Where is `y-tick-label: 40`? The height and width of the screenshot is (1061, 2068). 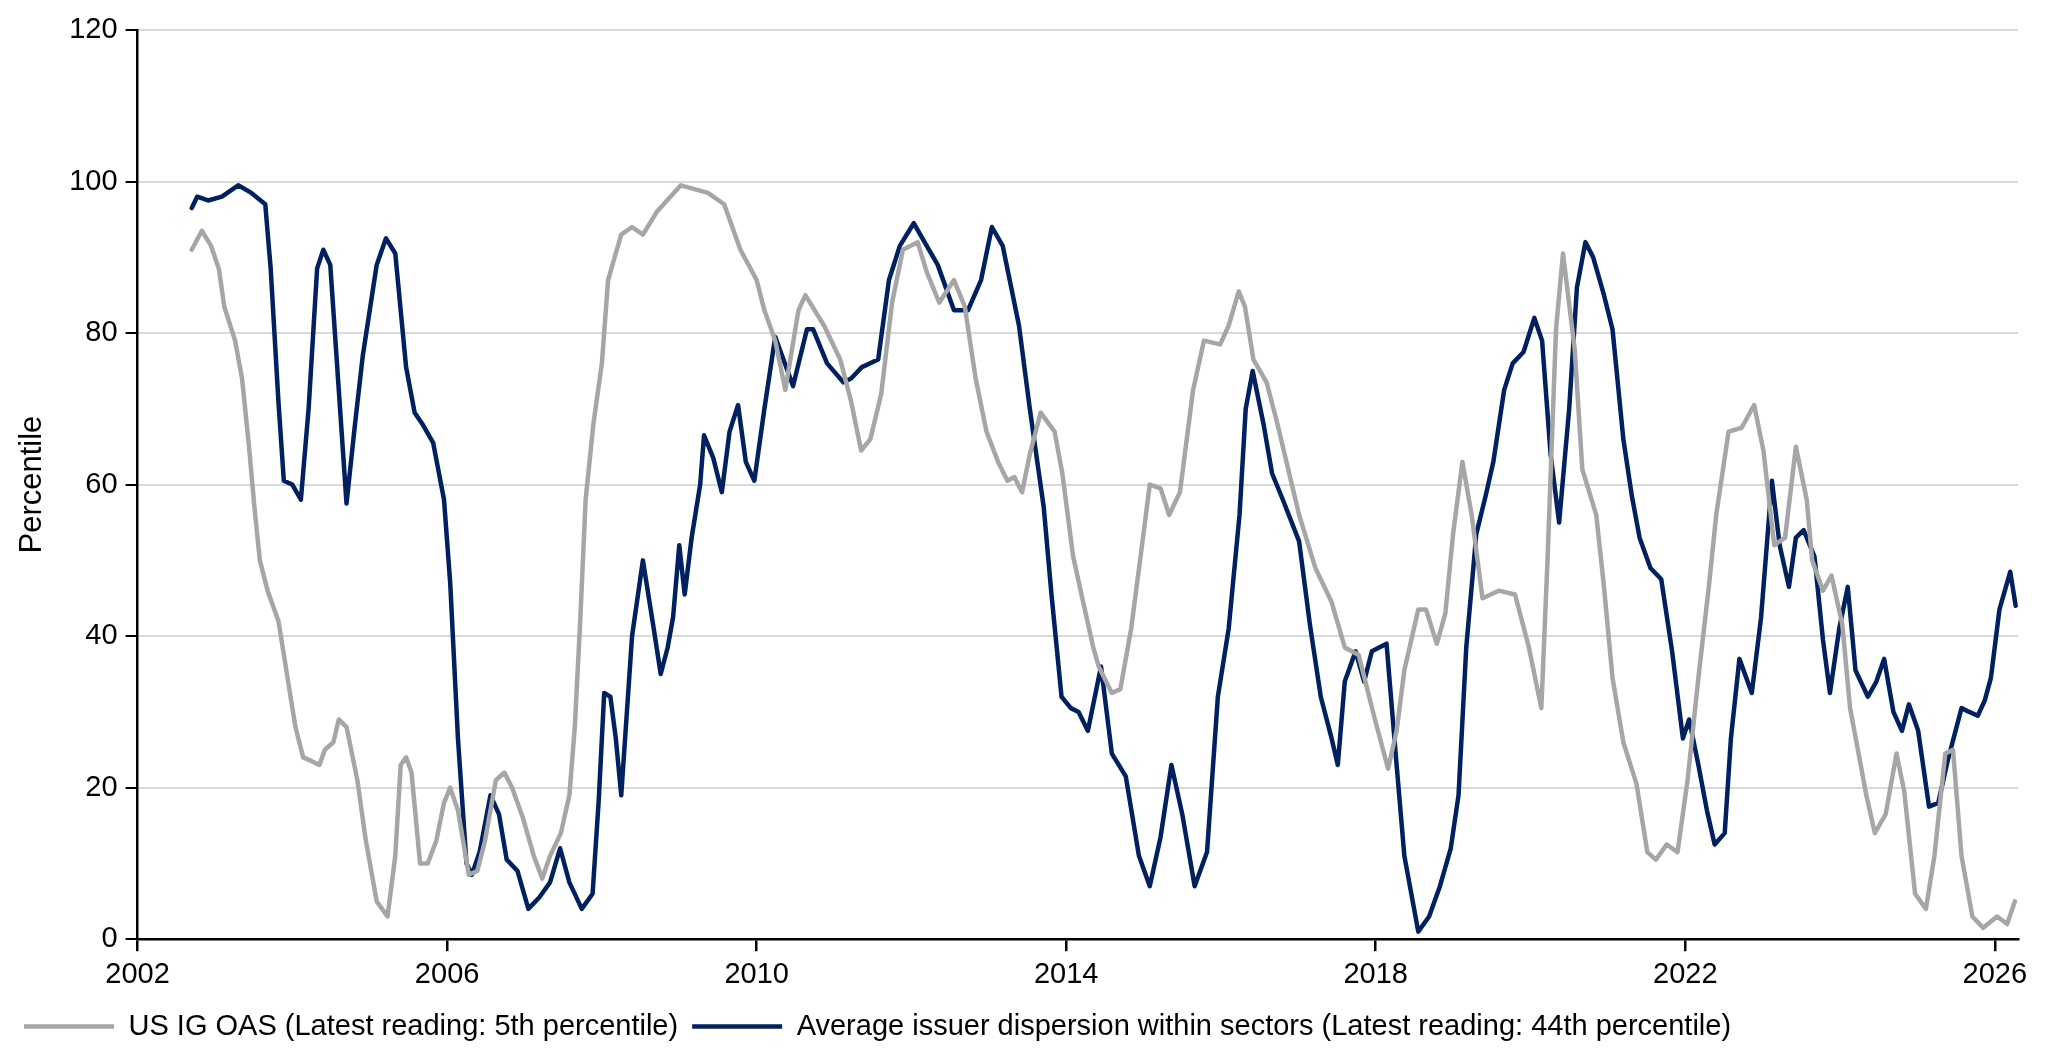 y-tick-label: 40 is located at coordinates (101, 634).